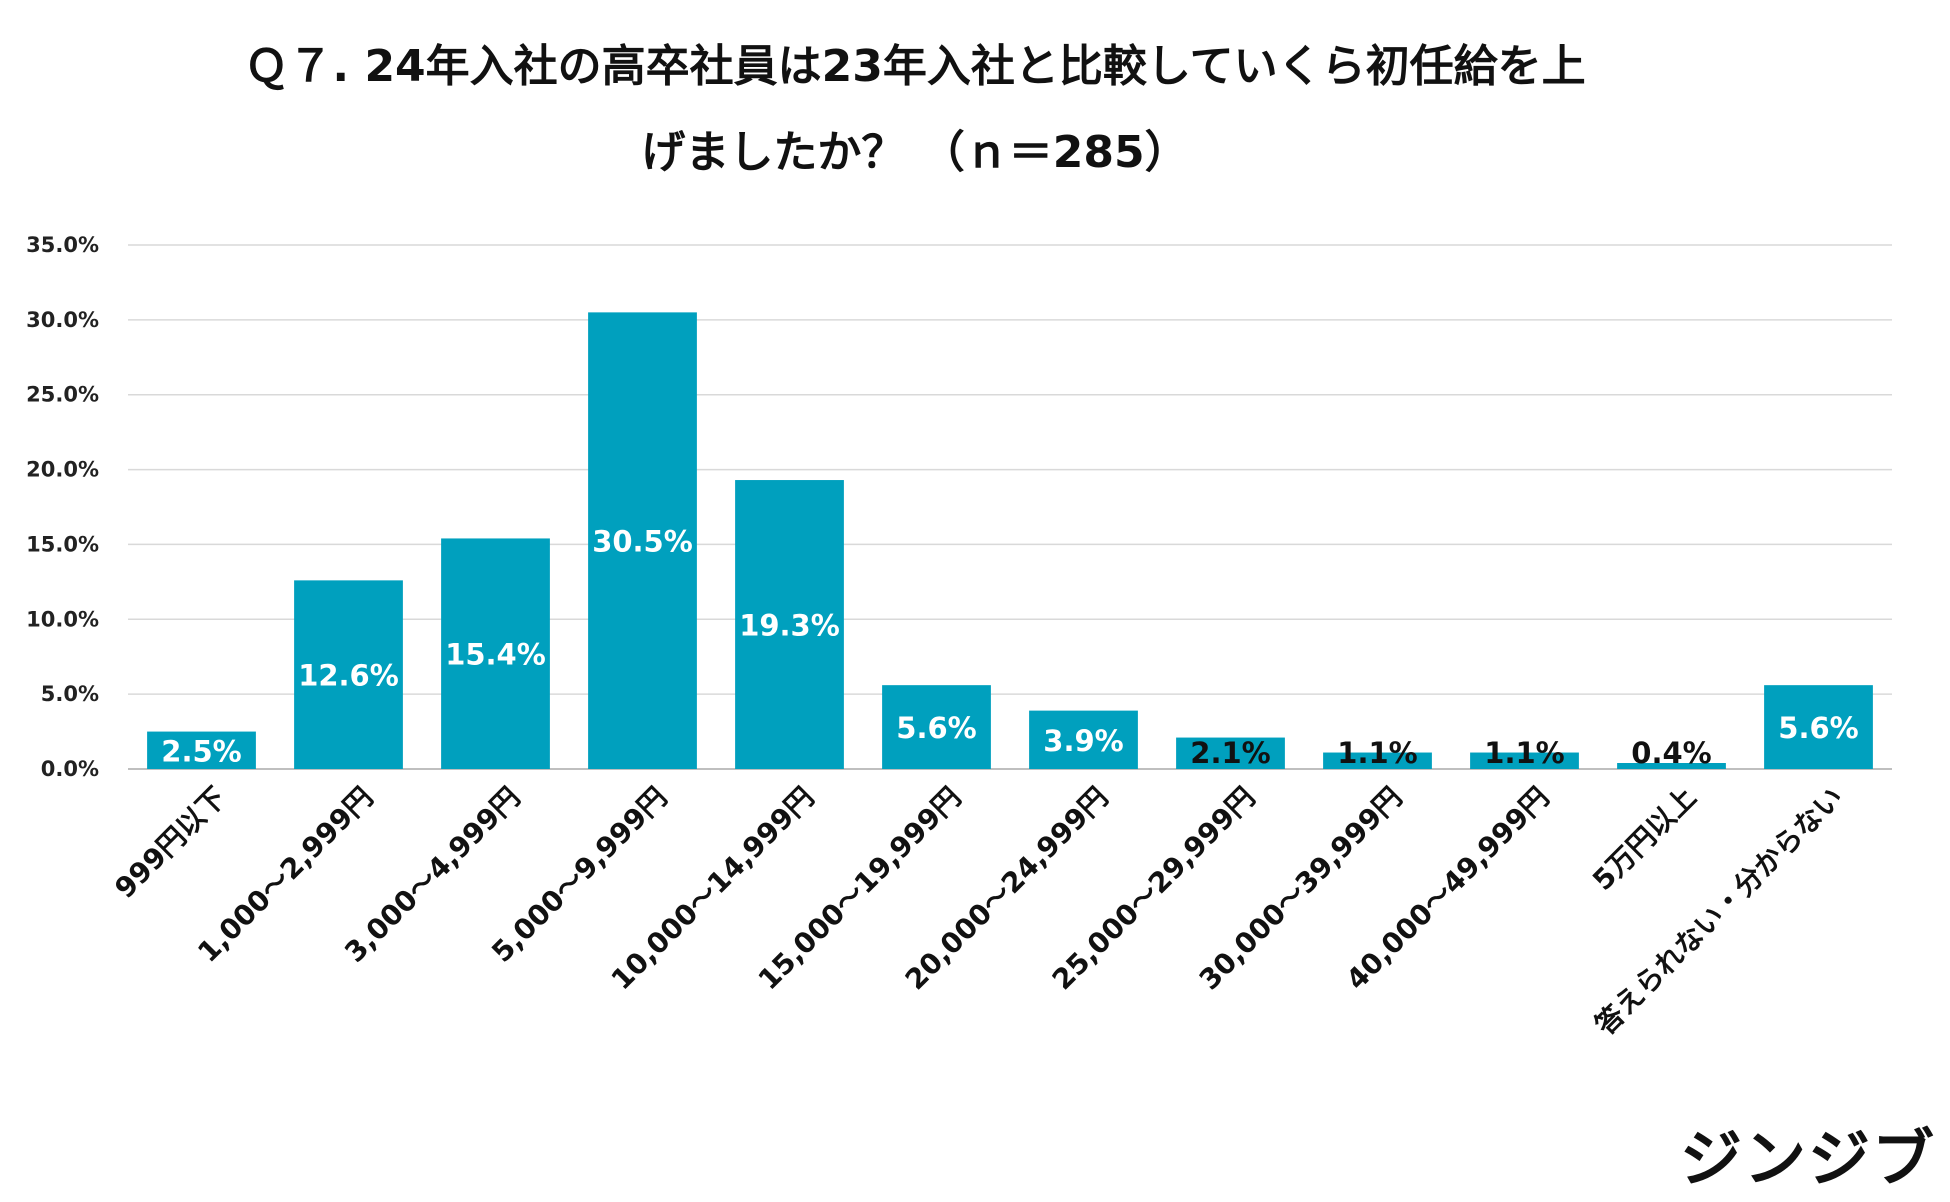  I want to click on data-label: 30.5%, so click(642, 542).